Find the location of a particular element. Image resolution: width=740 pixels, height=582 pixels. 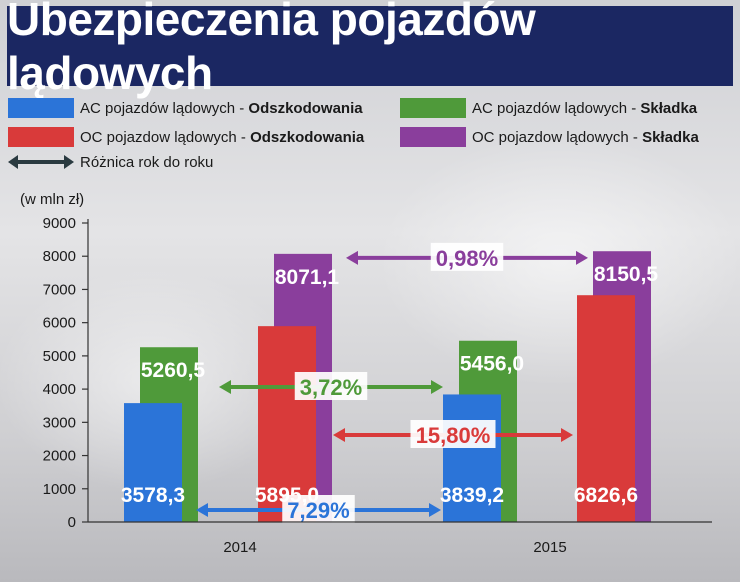

y-tick-label: 8000 is located at coordinates (59, 256).